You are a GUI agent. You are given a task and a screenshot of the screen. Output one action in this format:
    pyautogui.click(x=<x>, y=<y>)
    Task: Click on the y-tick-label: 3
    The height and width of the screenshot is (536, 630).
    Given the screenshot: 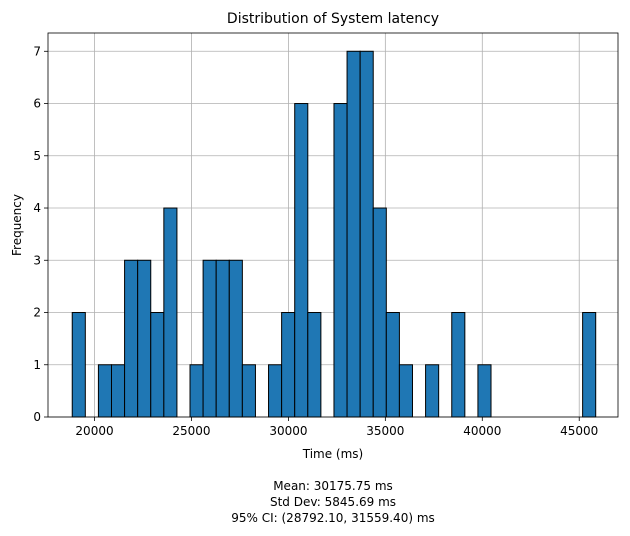 What is the action you would take?
    pyautogui.click(x=37, y=260)
    